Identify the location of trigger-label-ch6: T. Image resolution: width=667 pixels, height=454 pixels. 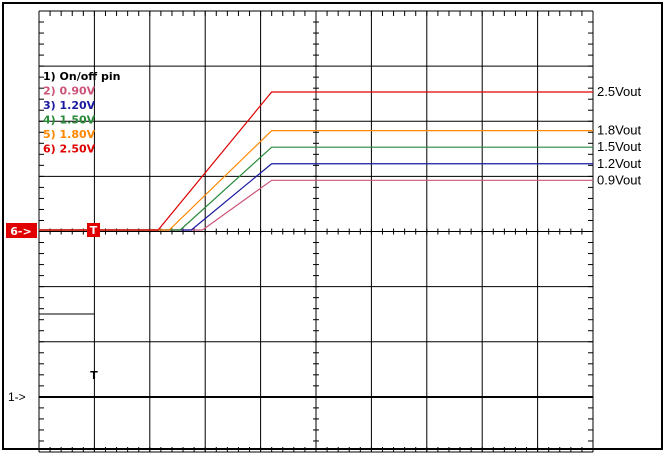
(94, 230).